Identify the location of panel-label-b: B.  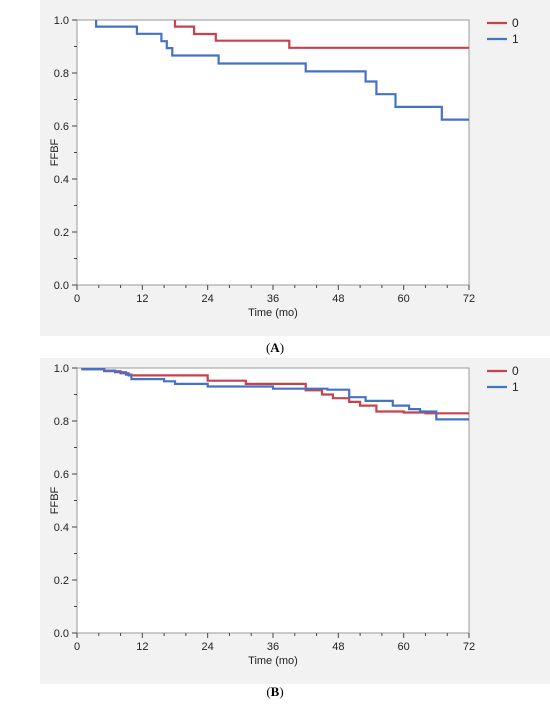
(275, 691).